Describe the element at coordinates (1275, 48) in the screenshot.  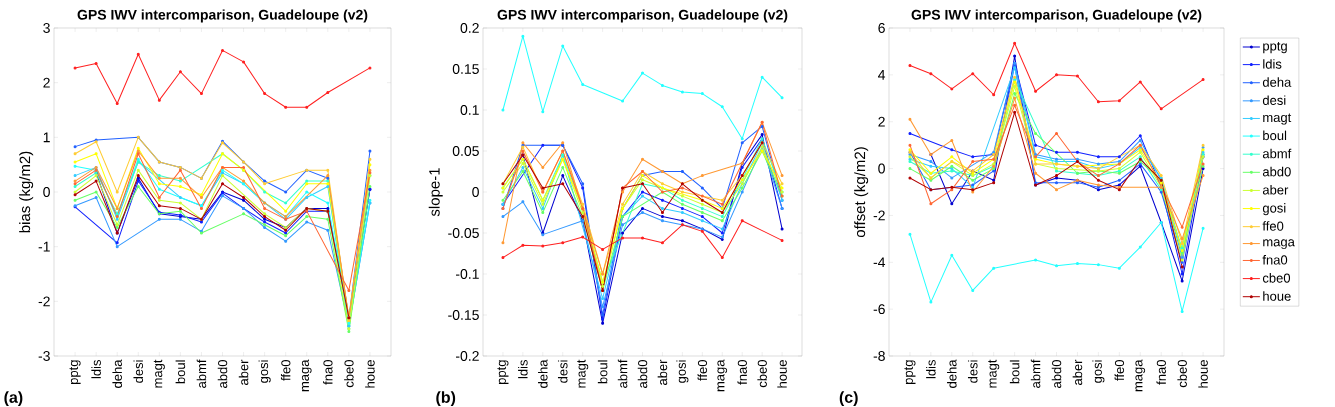
I see `legend-label: pptg` at that location.